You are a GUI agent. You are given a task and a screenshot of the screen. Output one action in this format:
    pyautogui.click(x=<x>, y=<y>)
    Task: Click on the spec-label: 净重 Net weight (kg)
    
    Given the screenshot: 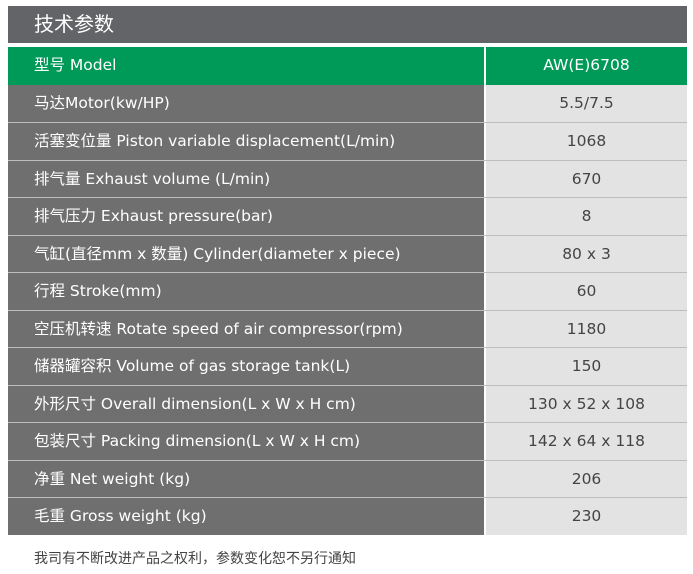 What is the action you would take?
    pyautogui.click(x=247, y=478)
    